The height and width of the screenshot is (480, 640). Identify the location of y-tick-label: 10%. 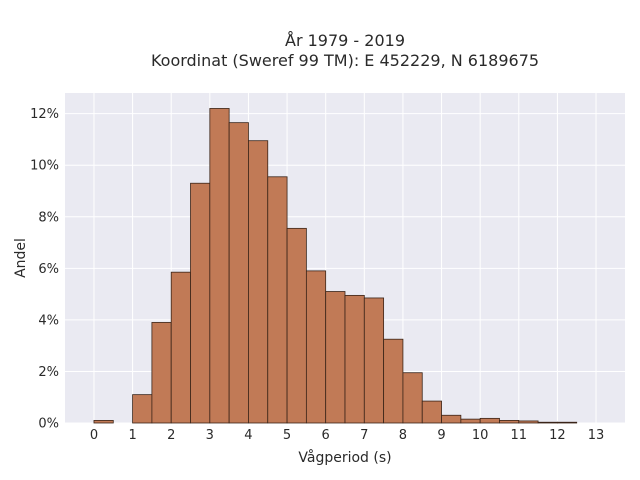
(44, 166).